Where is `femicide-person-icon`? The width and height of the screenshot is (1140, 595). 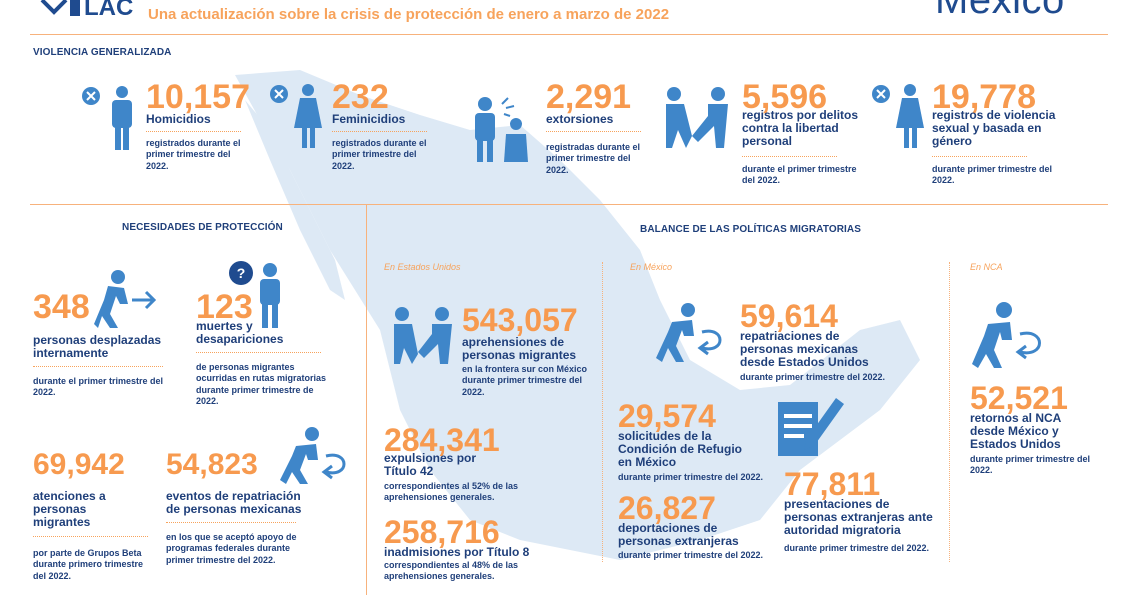 femicide-person-icon is located at coordinates (296, 116).